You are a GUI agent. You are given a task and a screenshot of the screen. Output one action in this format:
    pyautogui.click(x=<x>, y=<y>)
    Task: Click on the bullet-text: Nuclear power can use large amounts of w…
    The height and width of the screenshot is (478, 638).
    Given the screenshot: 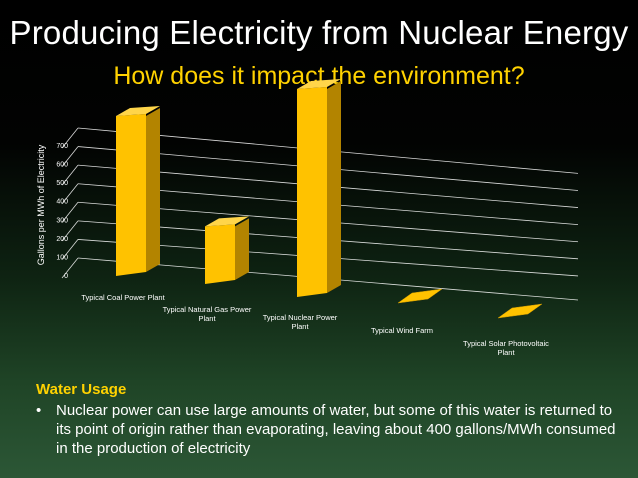 What is the action you would take?
    pyautogui.click(x=336, y=429)
    